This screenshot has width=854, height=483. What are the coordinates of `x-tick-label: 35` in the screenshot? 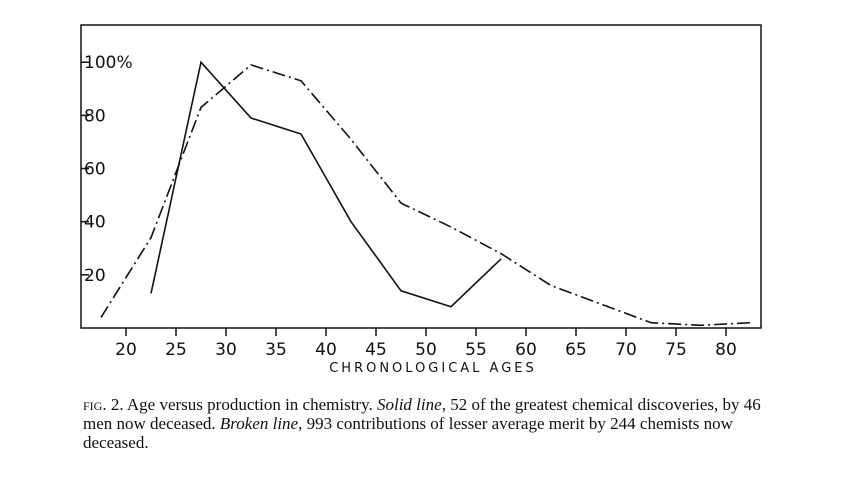 It's located at (276, 350).